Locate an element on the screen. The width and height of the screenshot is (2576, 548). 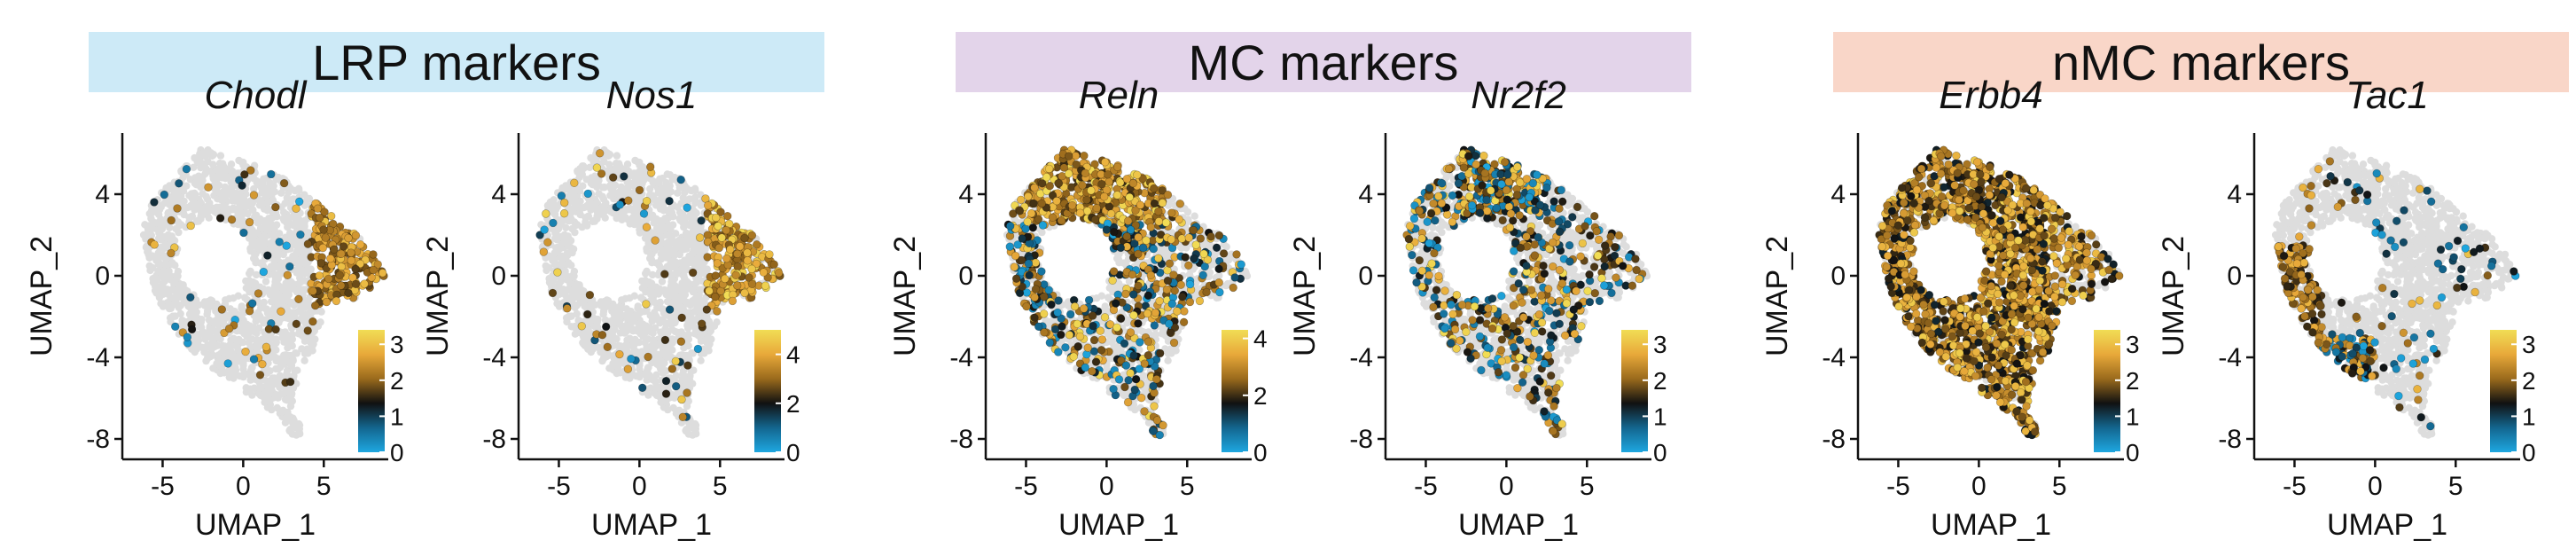
y-tick-label: -4 is located at coordinates (98, 357).